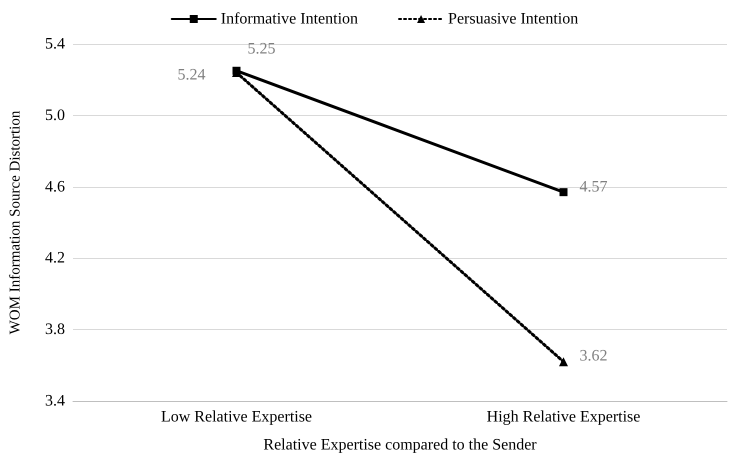 This screenshot has height=458, width=749. I want to click on x-tick-label: Low Relative Expertise, so click(236, 417).